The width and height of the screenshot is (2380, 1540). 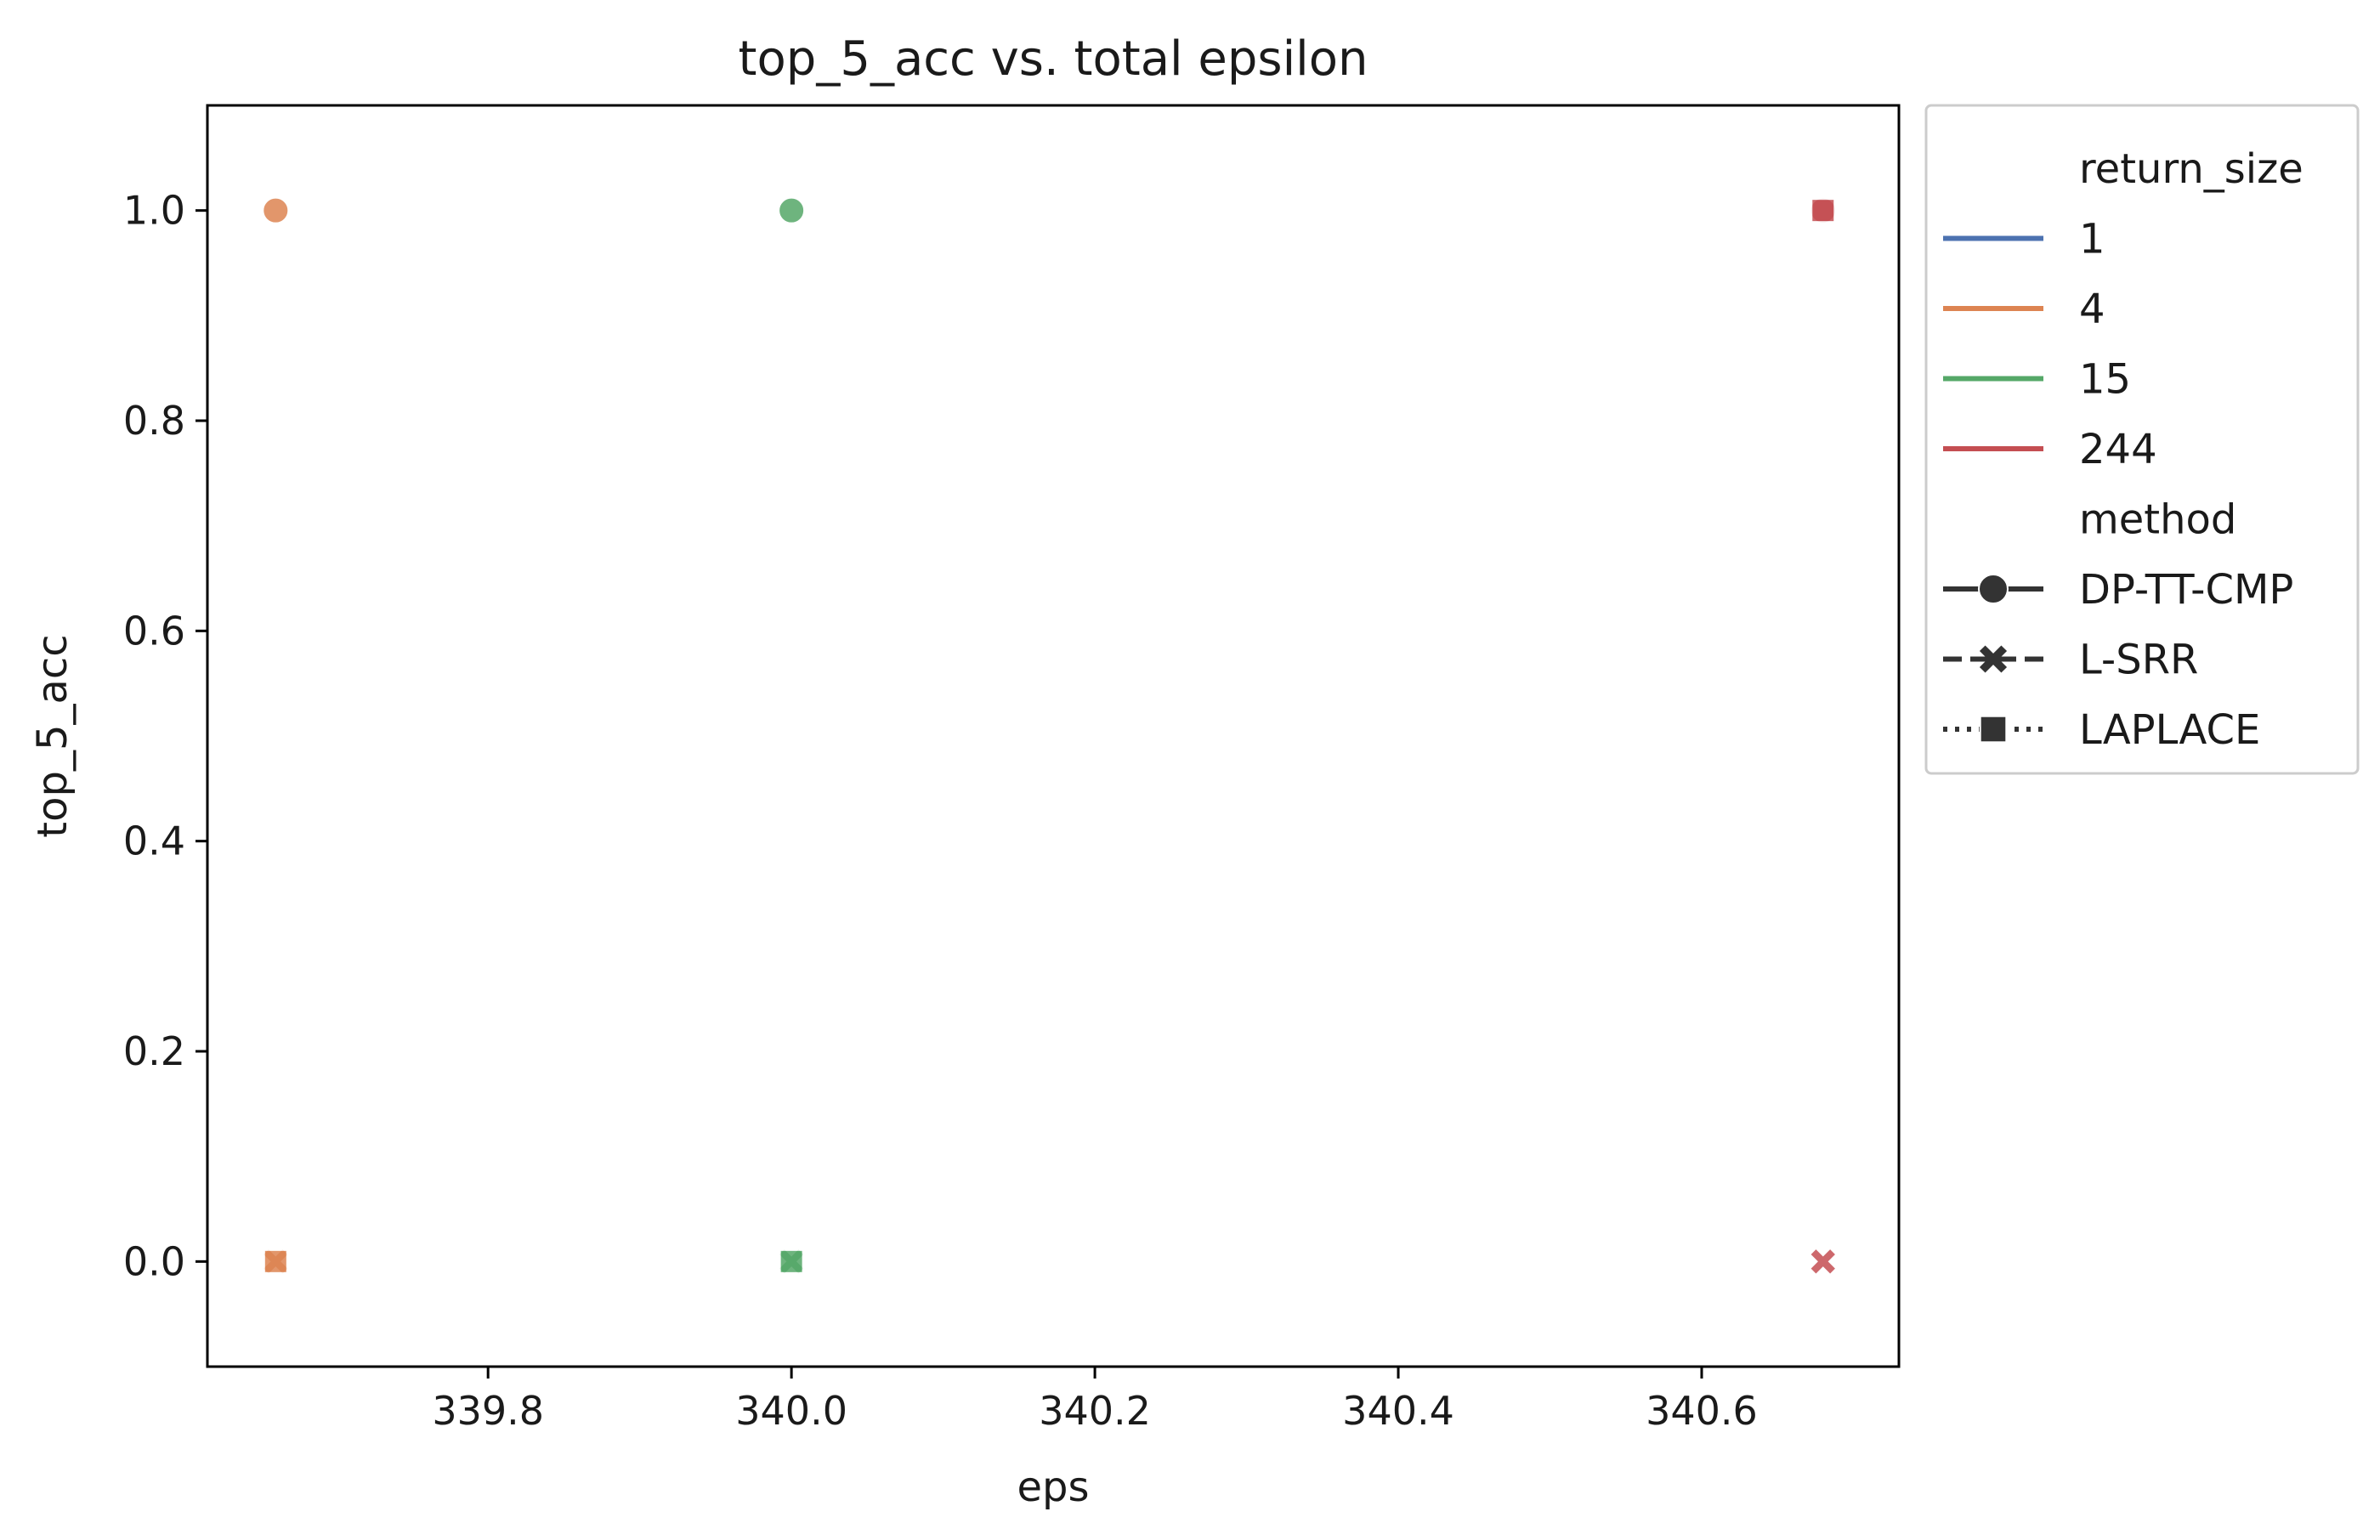 I want to click on y-tick-label: 1.0, so click(x=154, y=211).